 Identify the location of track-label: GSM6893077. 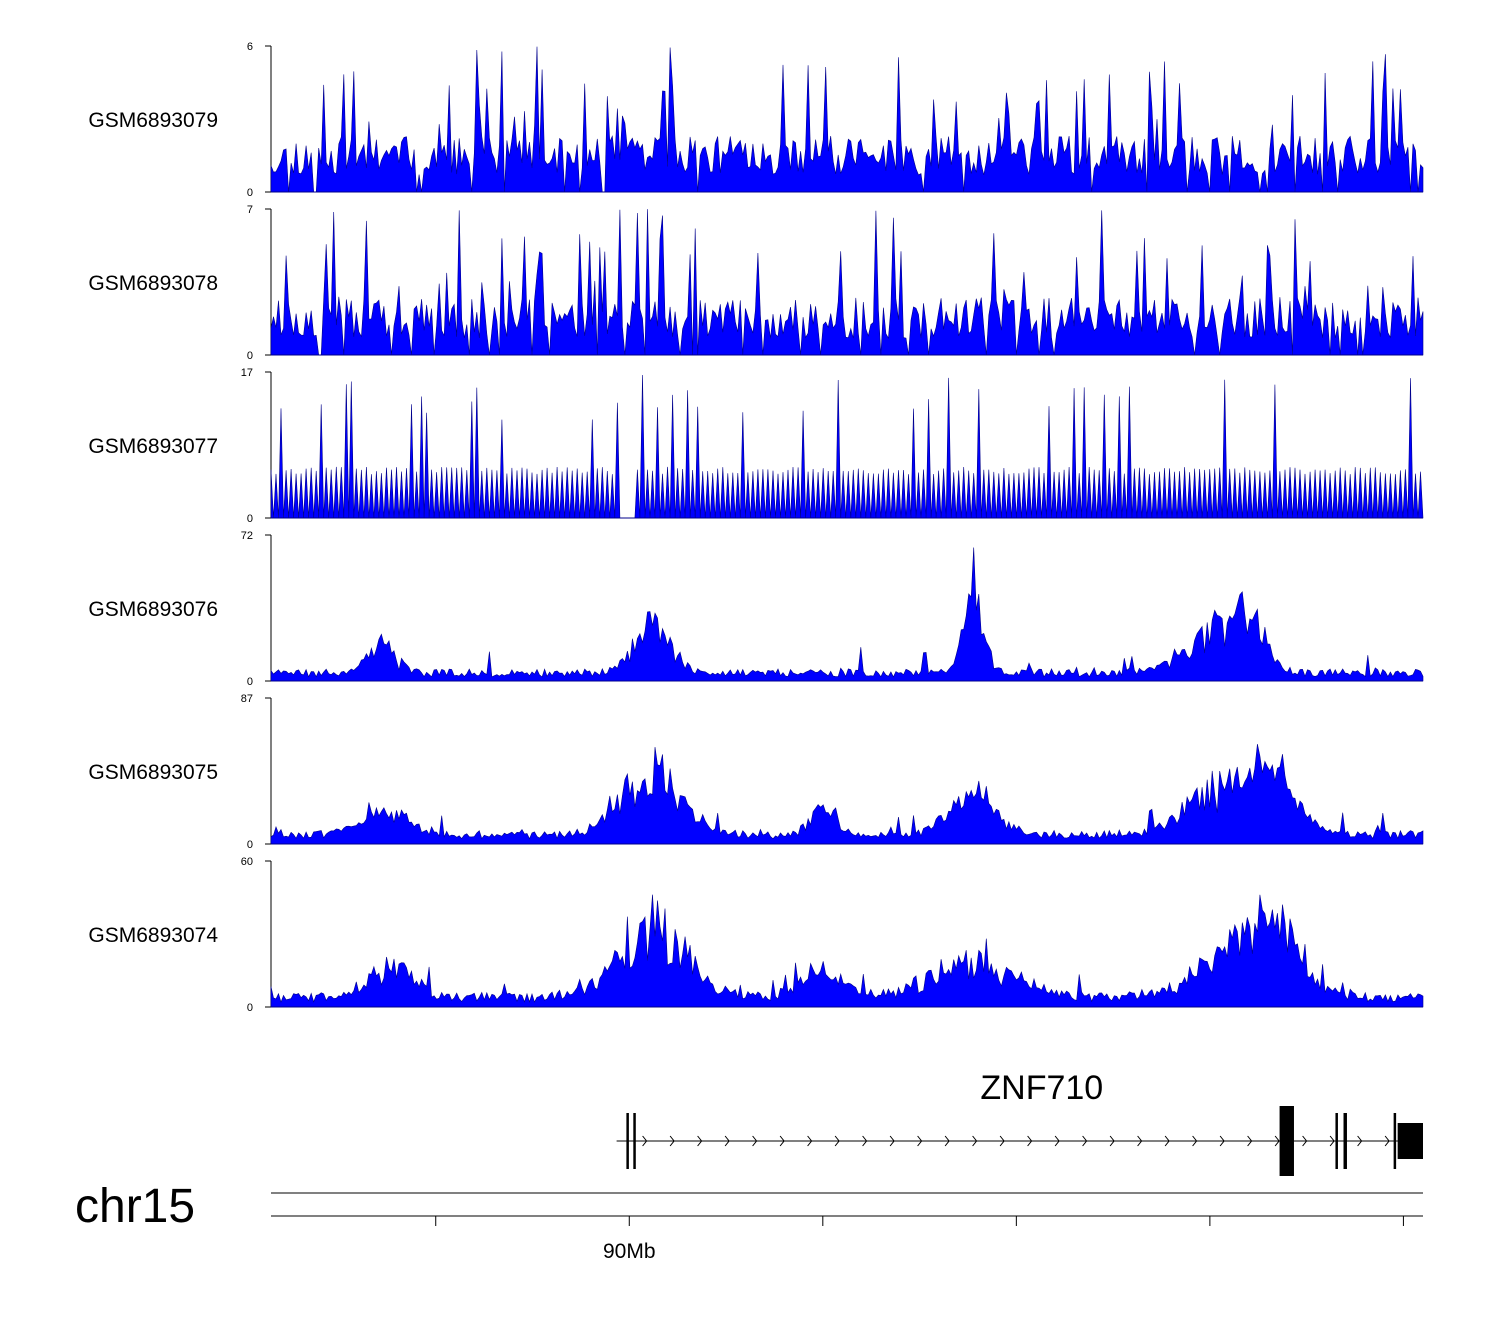
(153, 446).